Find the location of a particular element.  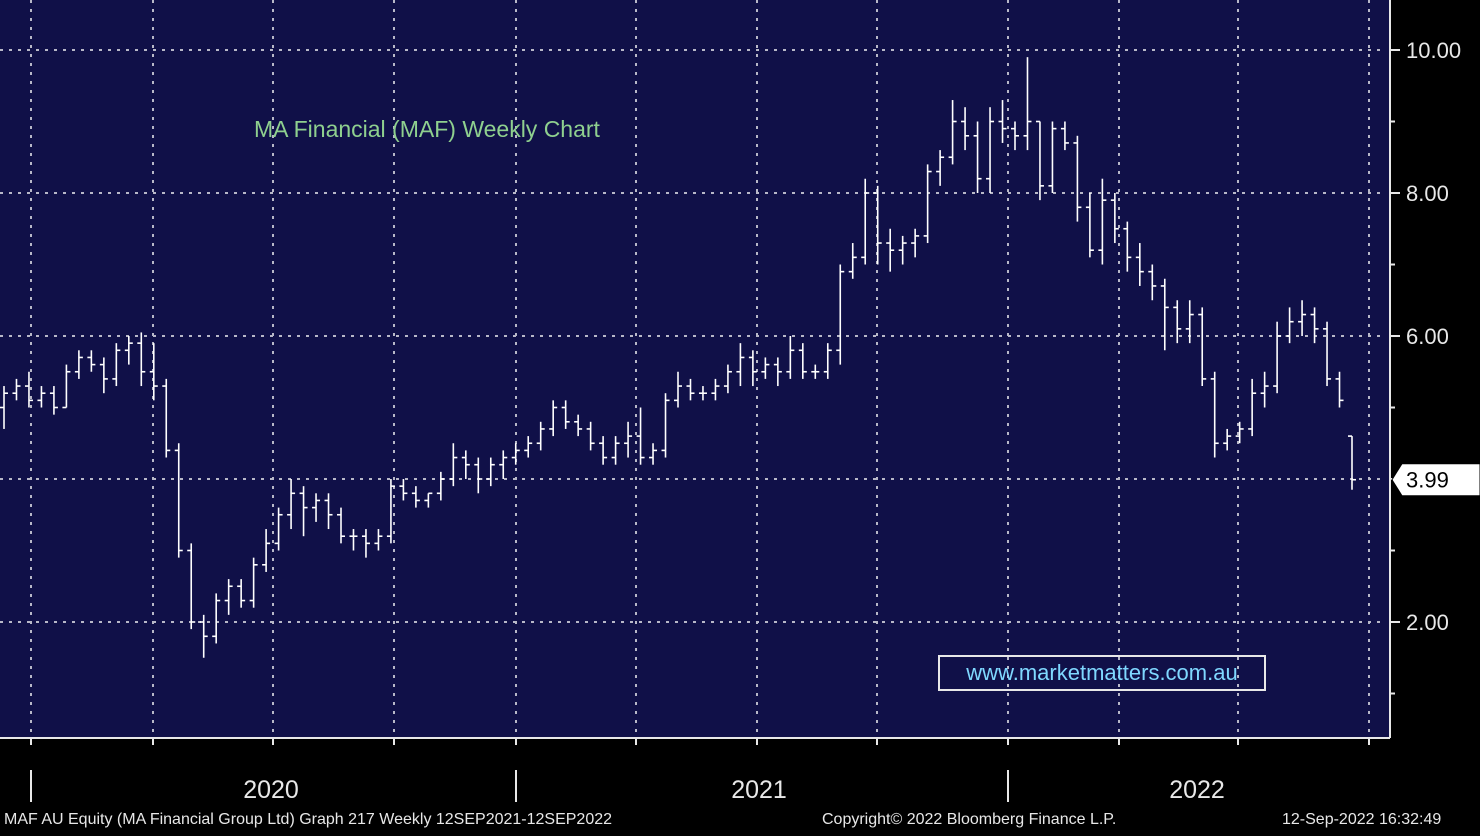

last-price-marker: 3.99 is located at coordinates (1435, 480).